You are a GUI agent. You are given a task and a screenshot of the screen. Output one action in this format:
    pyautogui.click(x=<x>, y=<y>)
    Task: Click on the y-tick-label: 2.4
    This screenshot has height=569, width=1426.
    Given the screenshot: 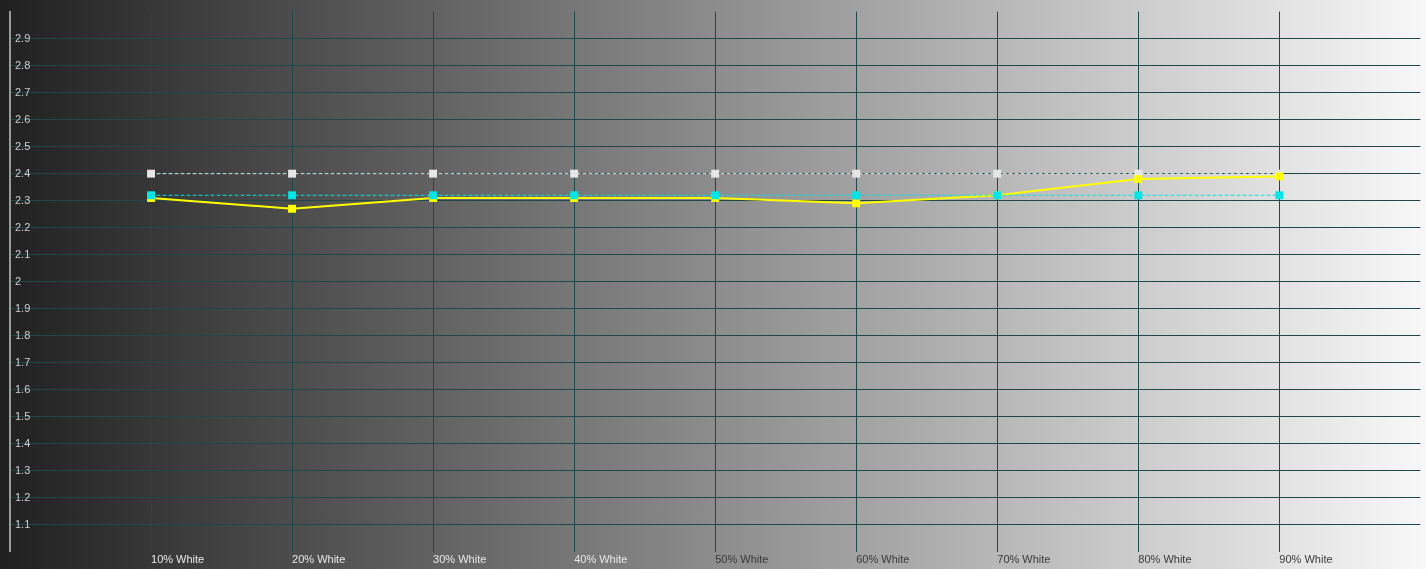 What is the action you would take?
    pyautogui.click(x=23, y=172)
    